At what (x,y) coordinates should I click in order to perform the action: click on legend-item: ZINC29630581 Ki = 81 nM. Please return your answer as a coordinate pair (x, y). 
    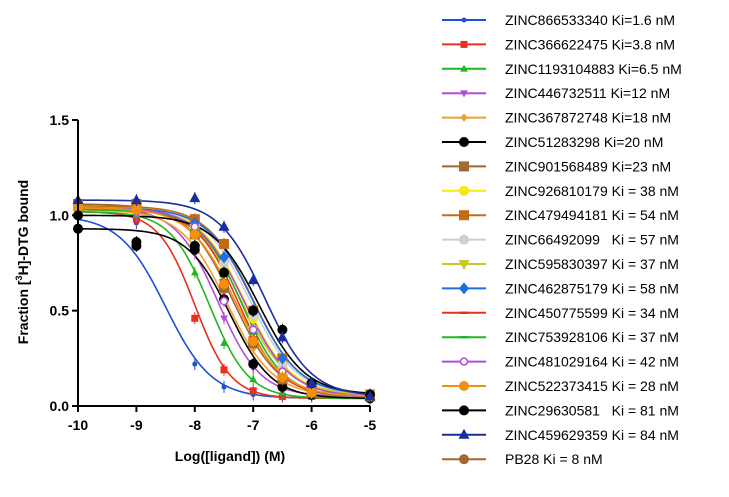
    Looking at the image, I should click on (560, 410).